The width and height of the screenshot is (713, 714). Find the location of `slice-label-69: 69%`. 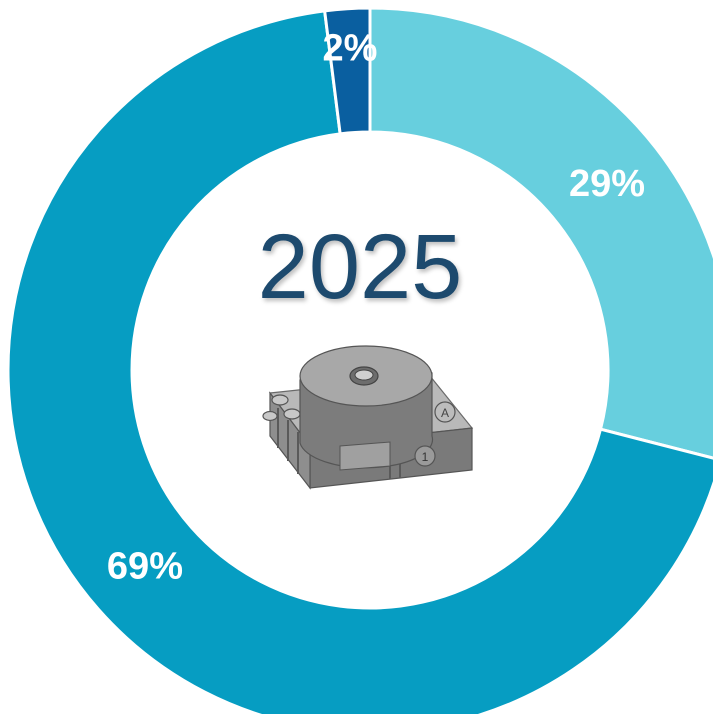

slice-label-69: 69% is located at coordinates (145, 566).